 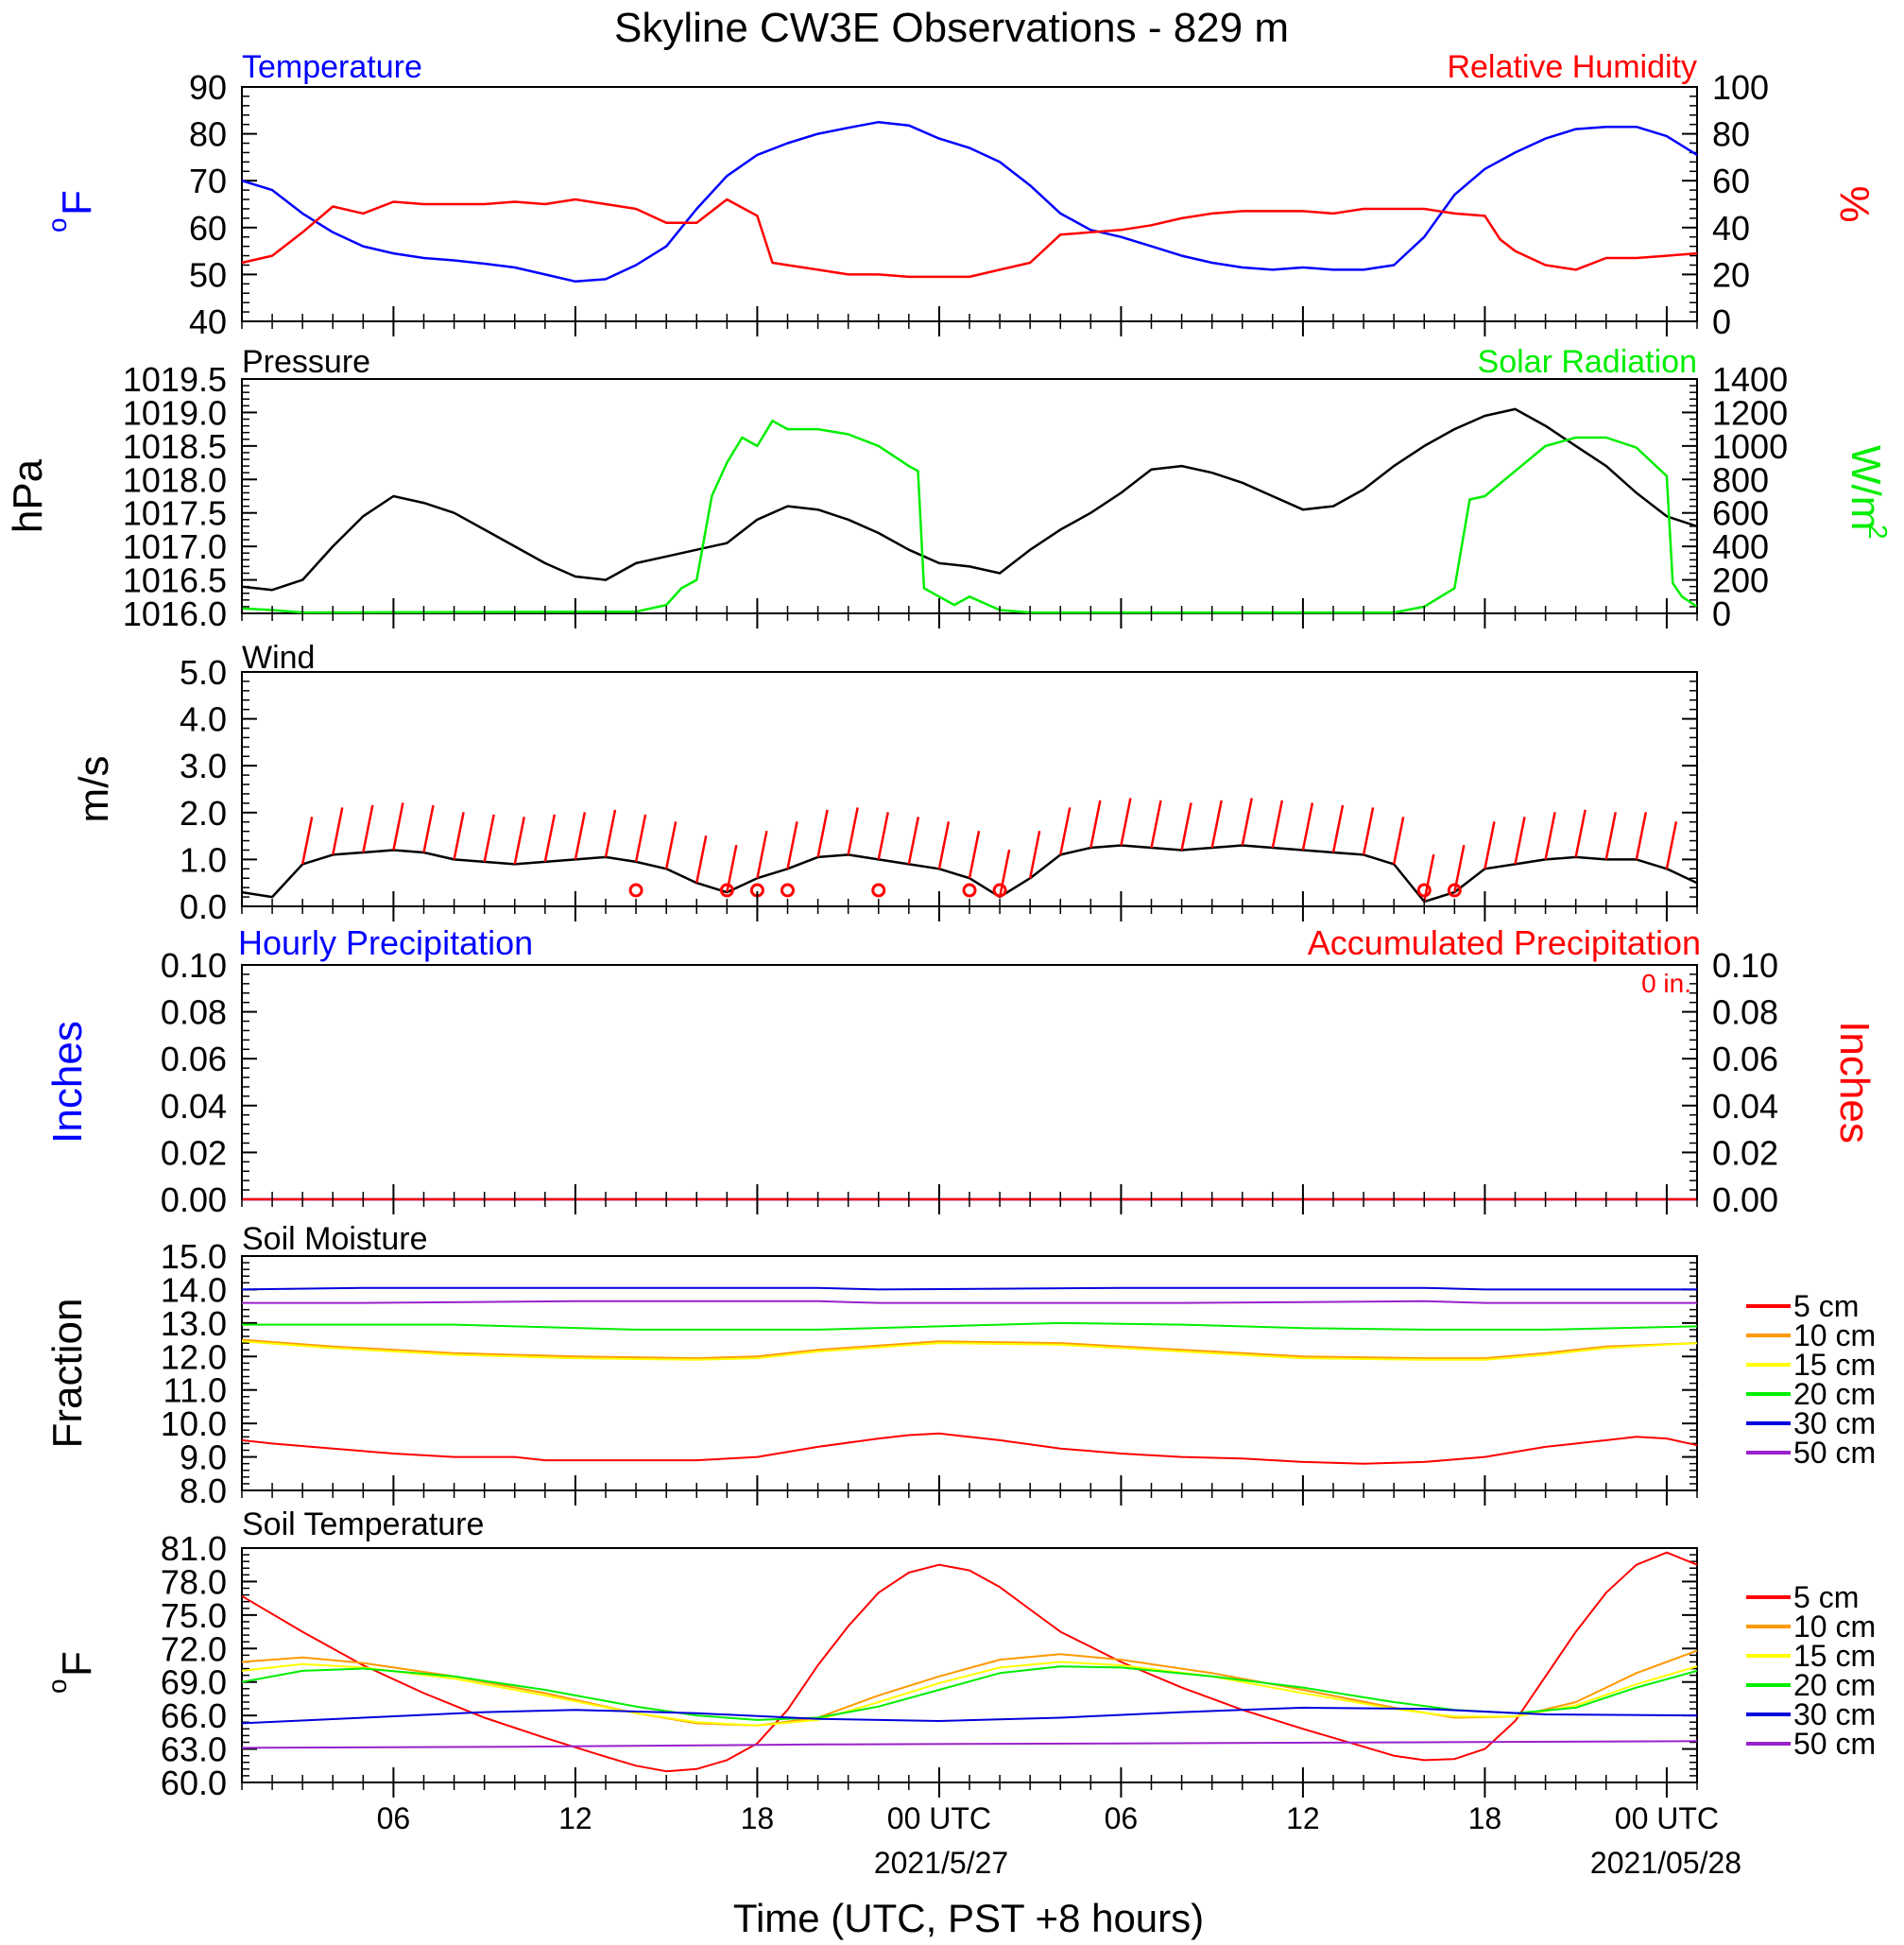 What do you see at coordinates (203, 766) in the screenshot?
I see `y-tick-label: 3.0` at bounding box center [203, 766].